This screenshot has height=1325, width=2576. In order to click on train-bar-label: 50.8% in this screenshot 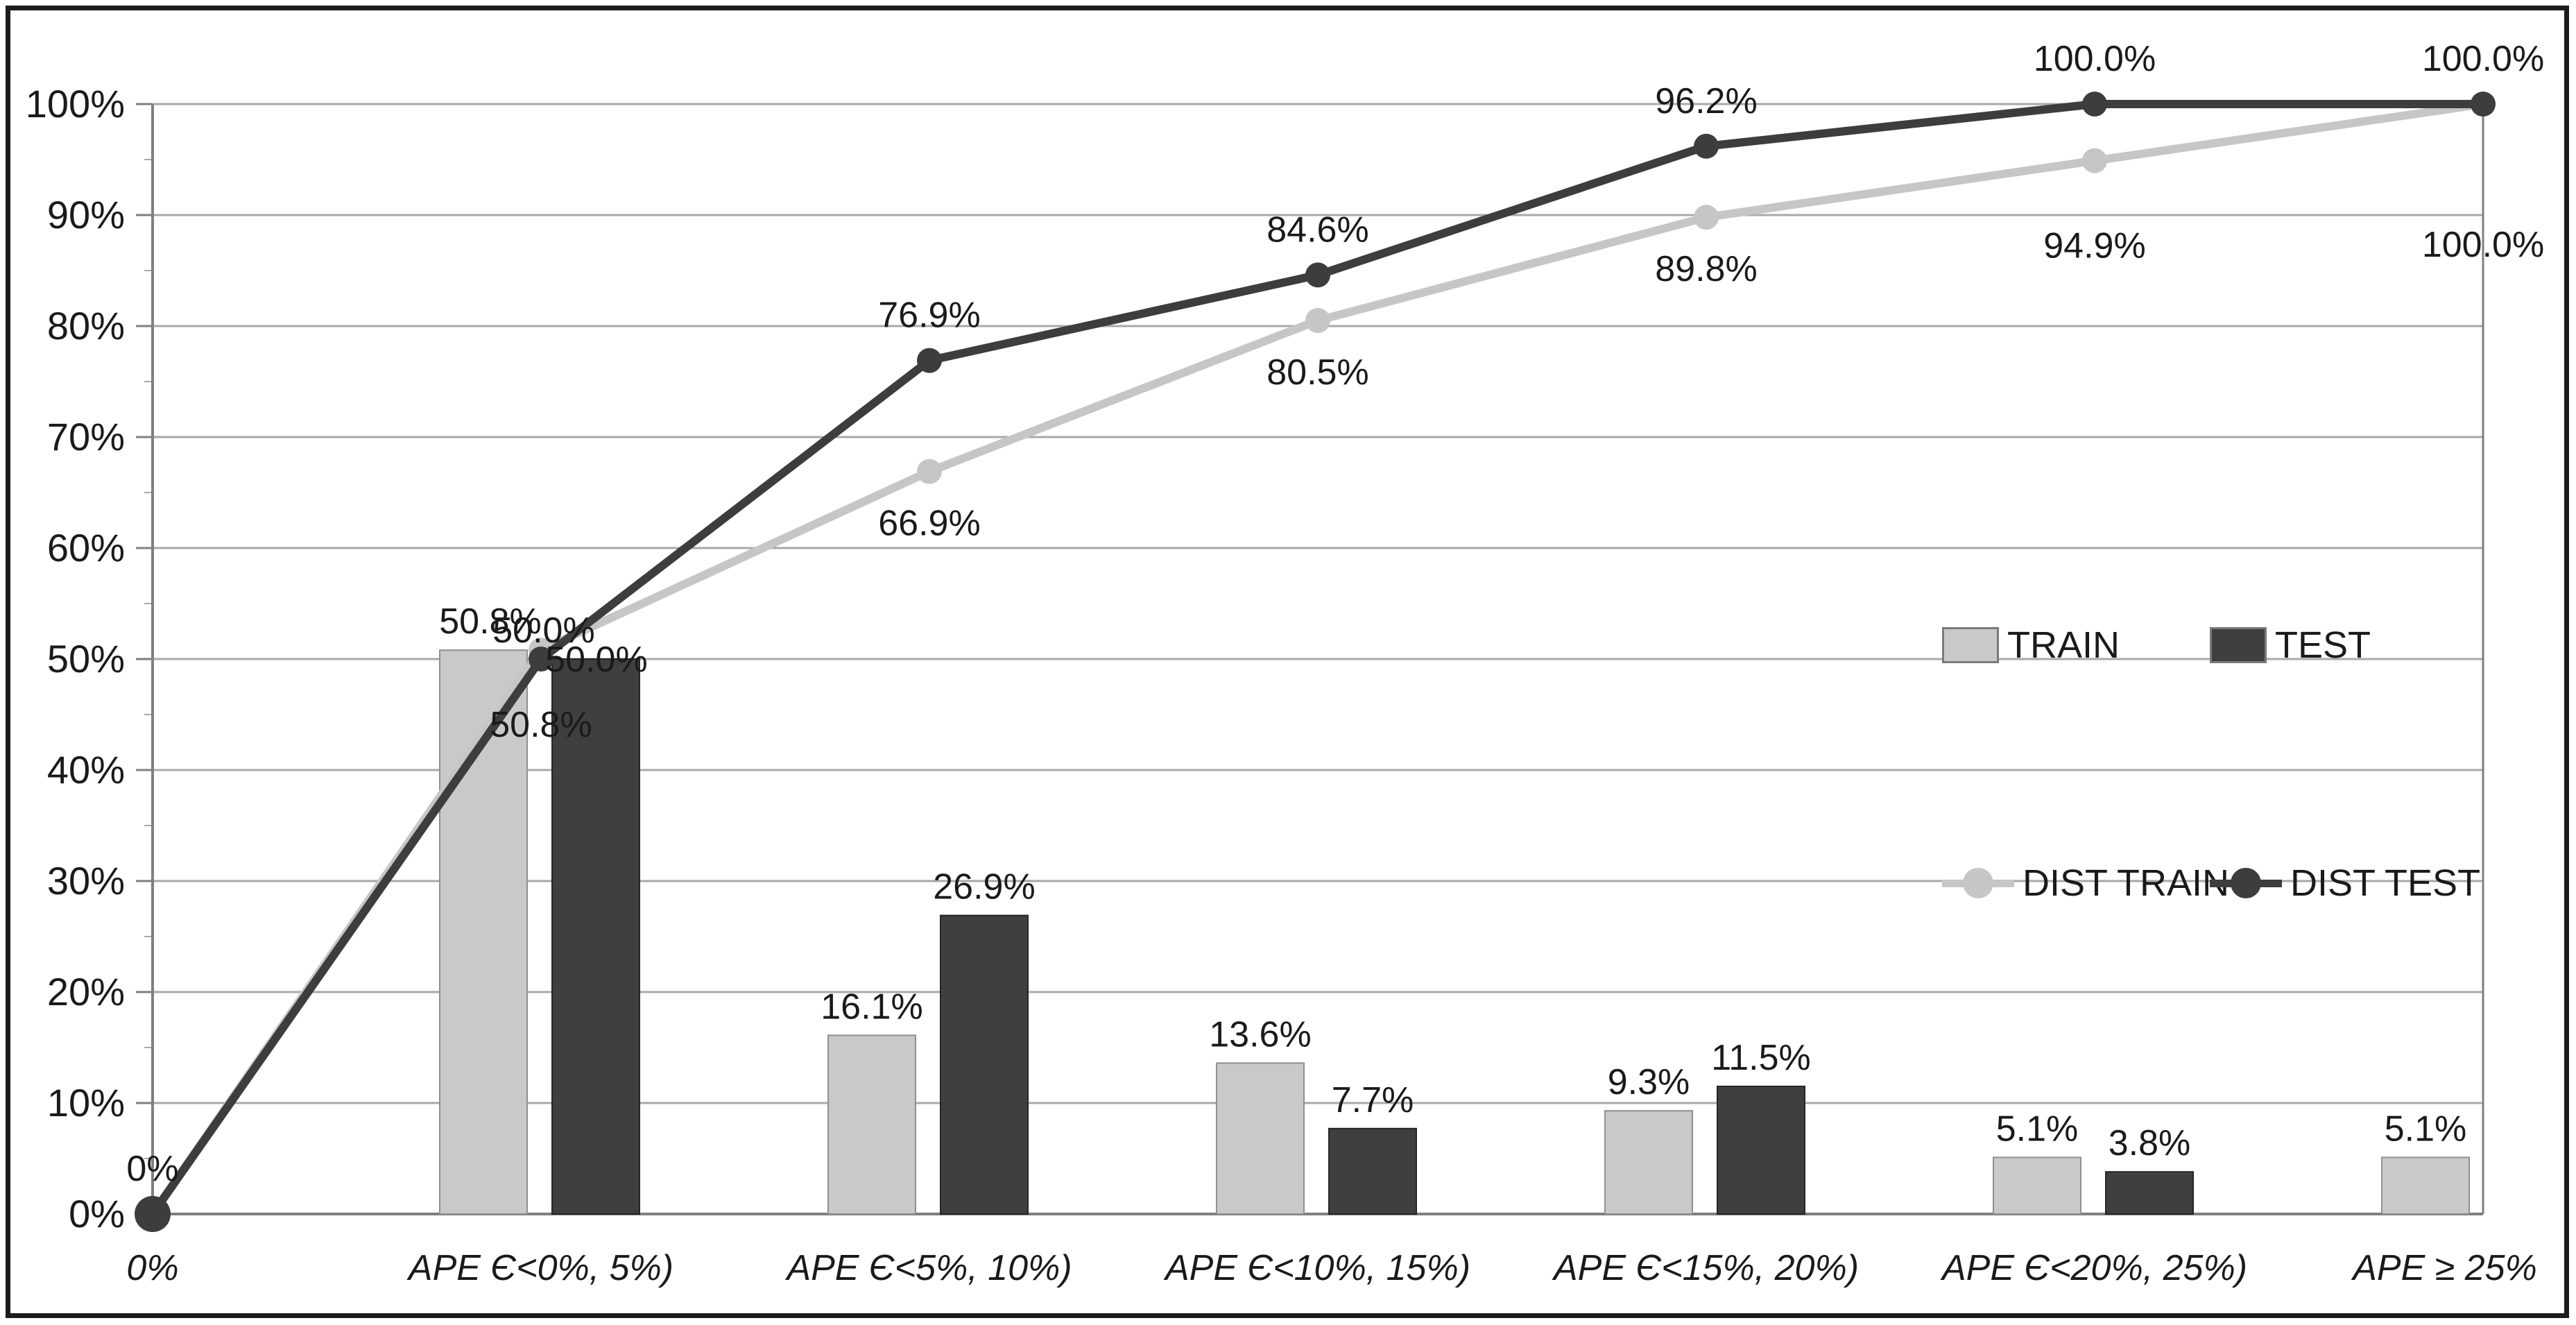, I will do `click(490, 621)`.